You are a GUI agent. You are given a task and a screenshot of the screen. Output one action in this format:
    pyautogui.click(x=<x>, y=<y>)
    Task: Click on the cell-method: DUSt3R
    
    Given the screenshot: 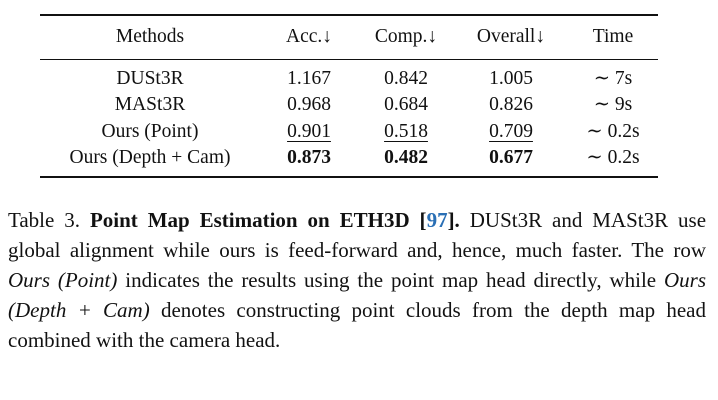 What is the action you would take?
    pyautogui.click(x=150, y=78)
    